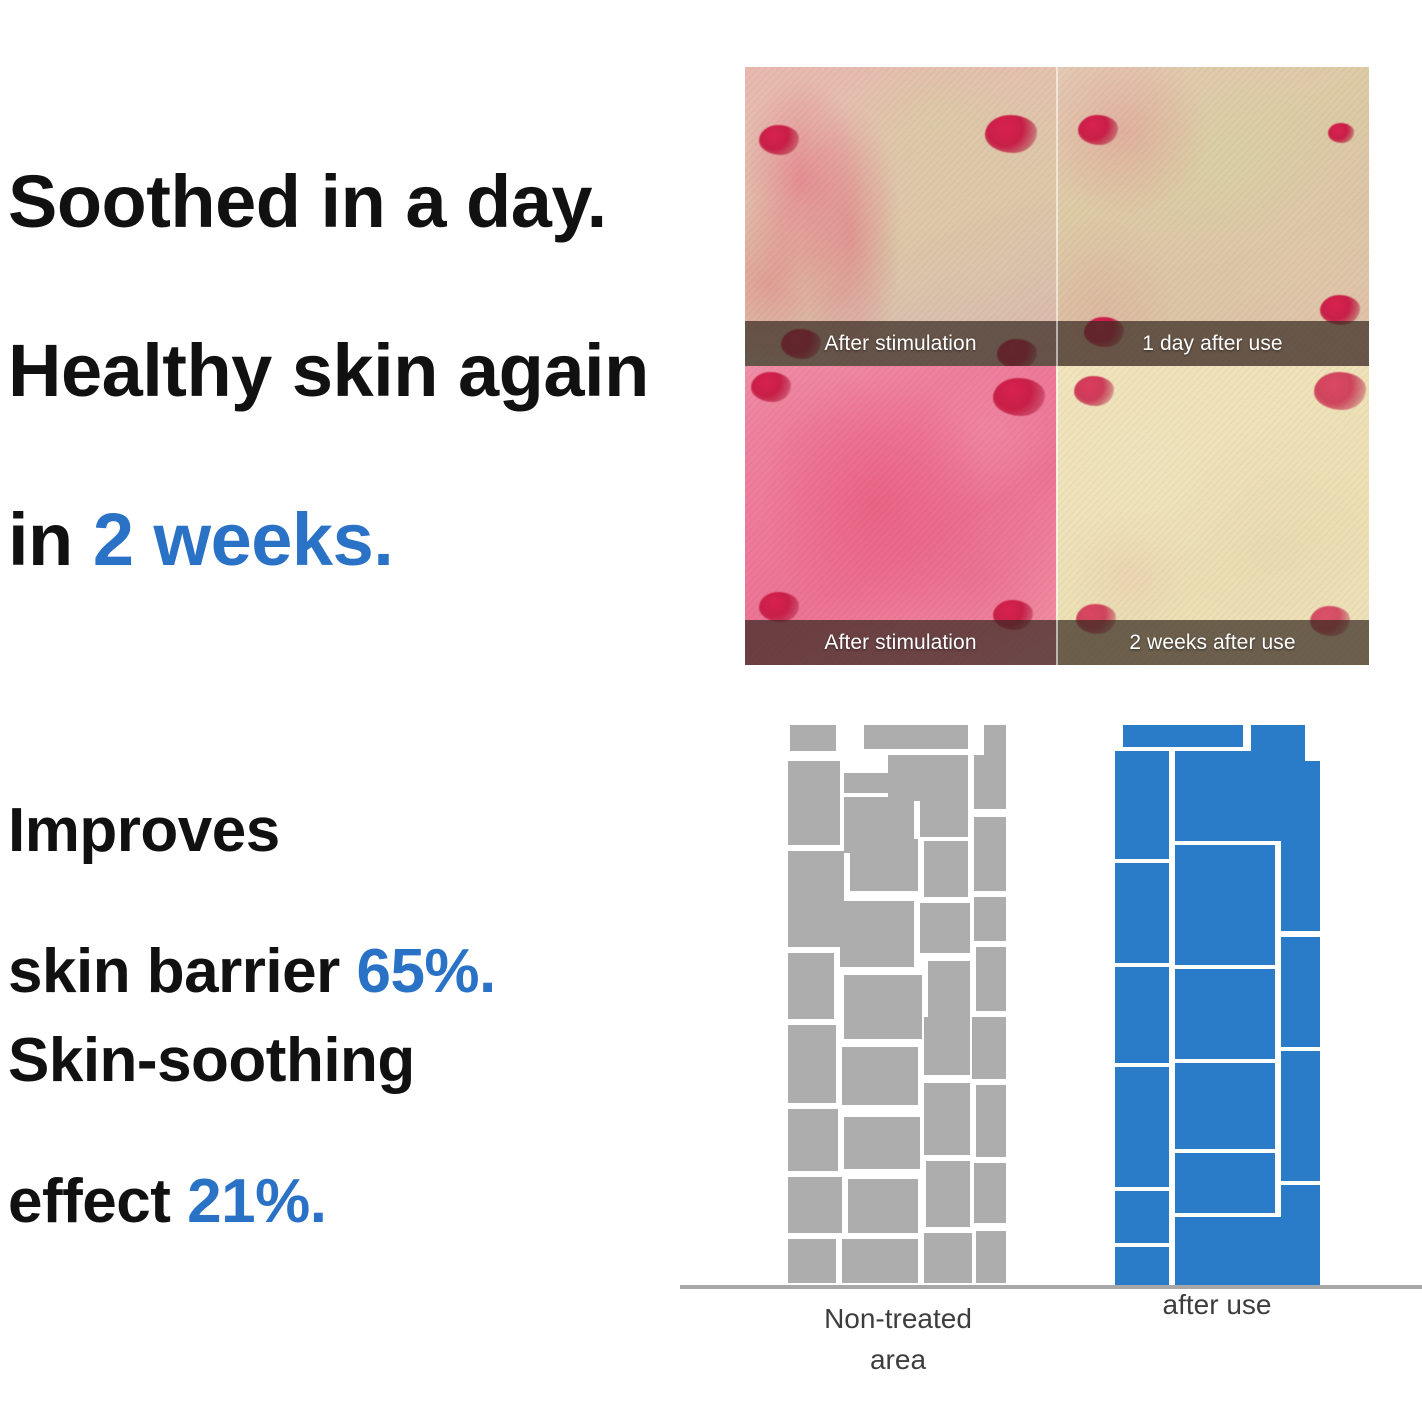  I want to click on photo-cell-after-stimulation-top: After stimulation, so click(900, 216).